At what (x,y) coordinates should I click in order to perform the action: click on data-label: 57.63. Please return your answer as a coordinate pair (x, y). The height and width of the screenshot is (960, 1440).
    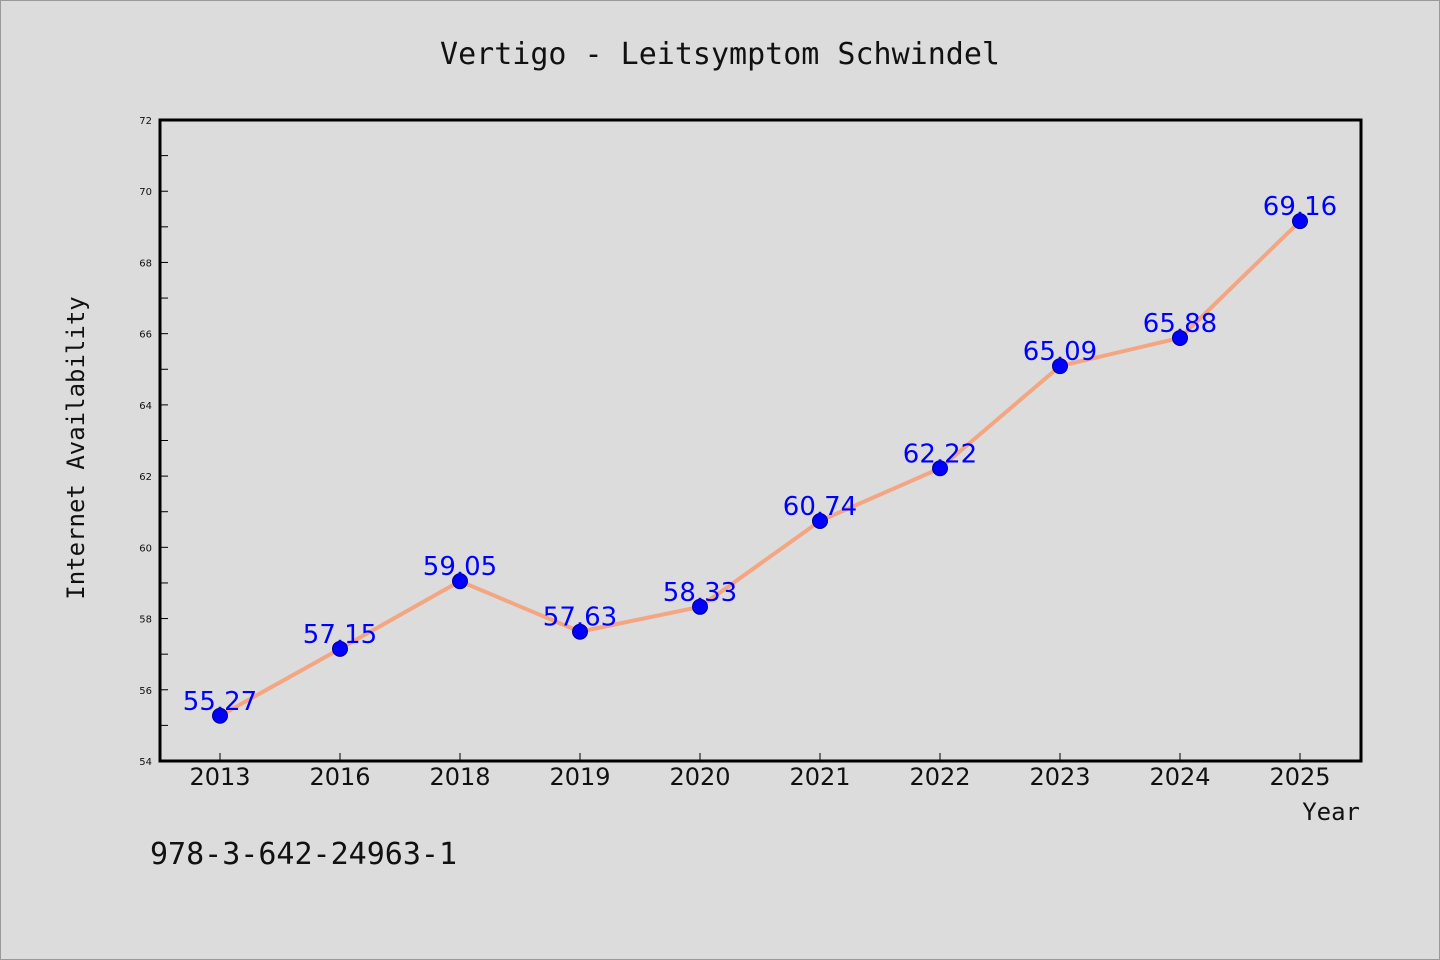
    Looking at the image, I should click on (580, 618).